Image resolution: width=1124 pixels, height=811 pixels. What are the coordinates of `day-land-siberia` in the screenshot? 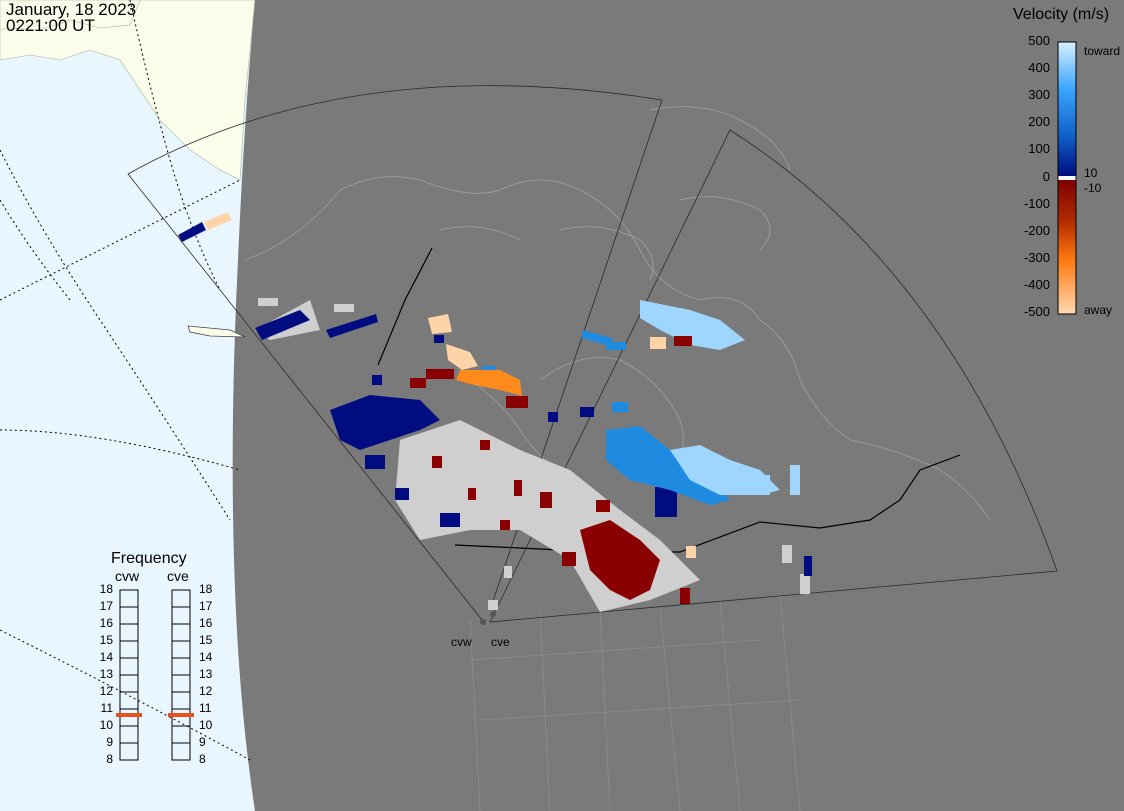 It's located at (70, 15).